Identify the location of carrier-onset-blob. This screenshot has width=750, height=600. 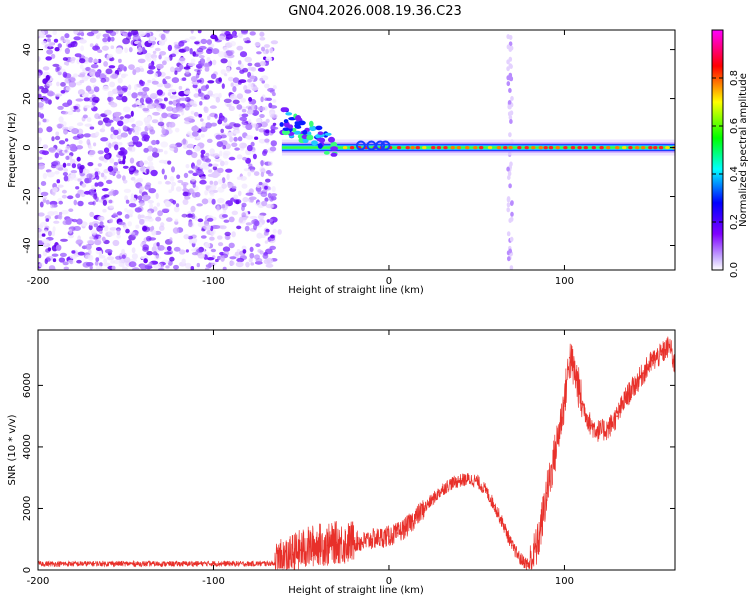
(314, 143).